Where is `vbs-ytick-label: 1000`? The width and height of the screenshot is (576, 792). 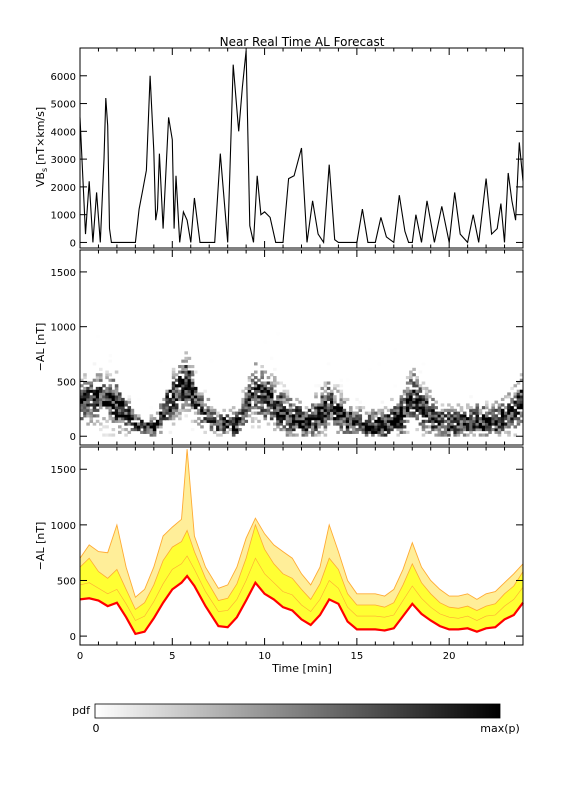 vbs-ytick-label: 1000 is located at coordinates (63, 216).